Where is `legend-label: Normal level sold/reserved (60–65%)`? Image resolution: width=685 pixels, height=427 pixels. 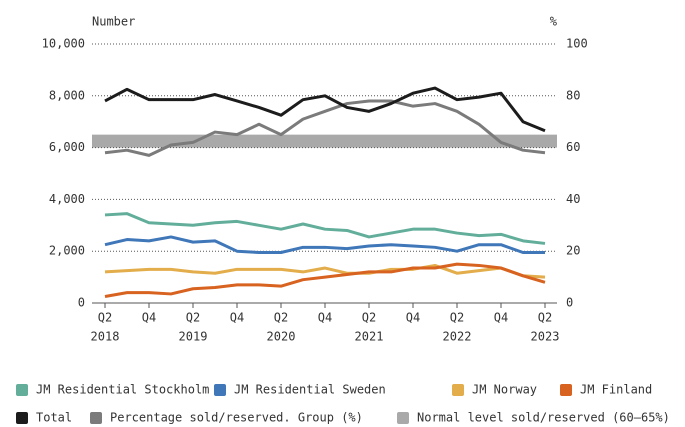
legend-label: Normal level sold/reserved (60–65%) is located at coordinates (543, 418).